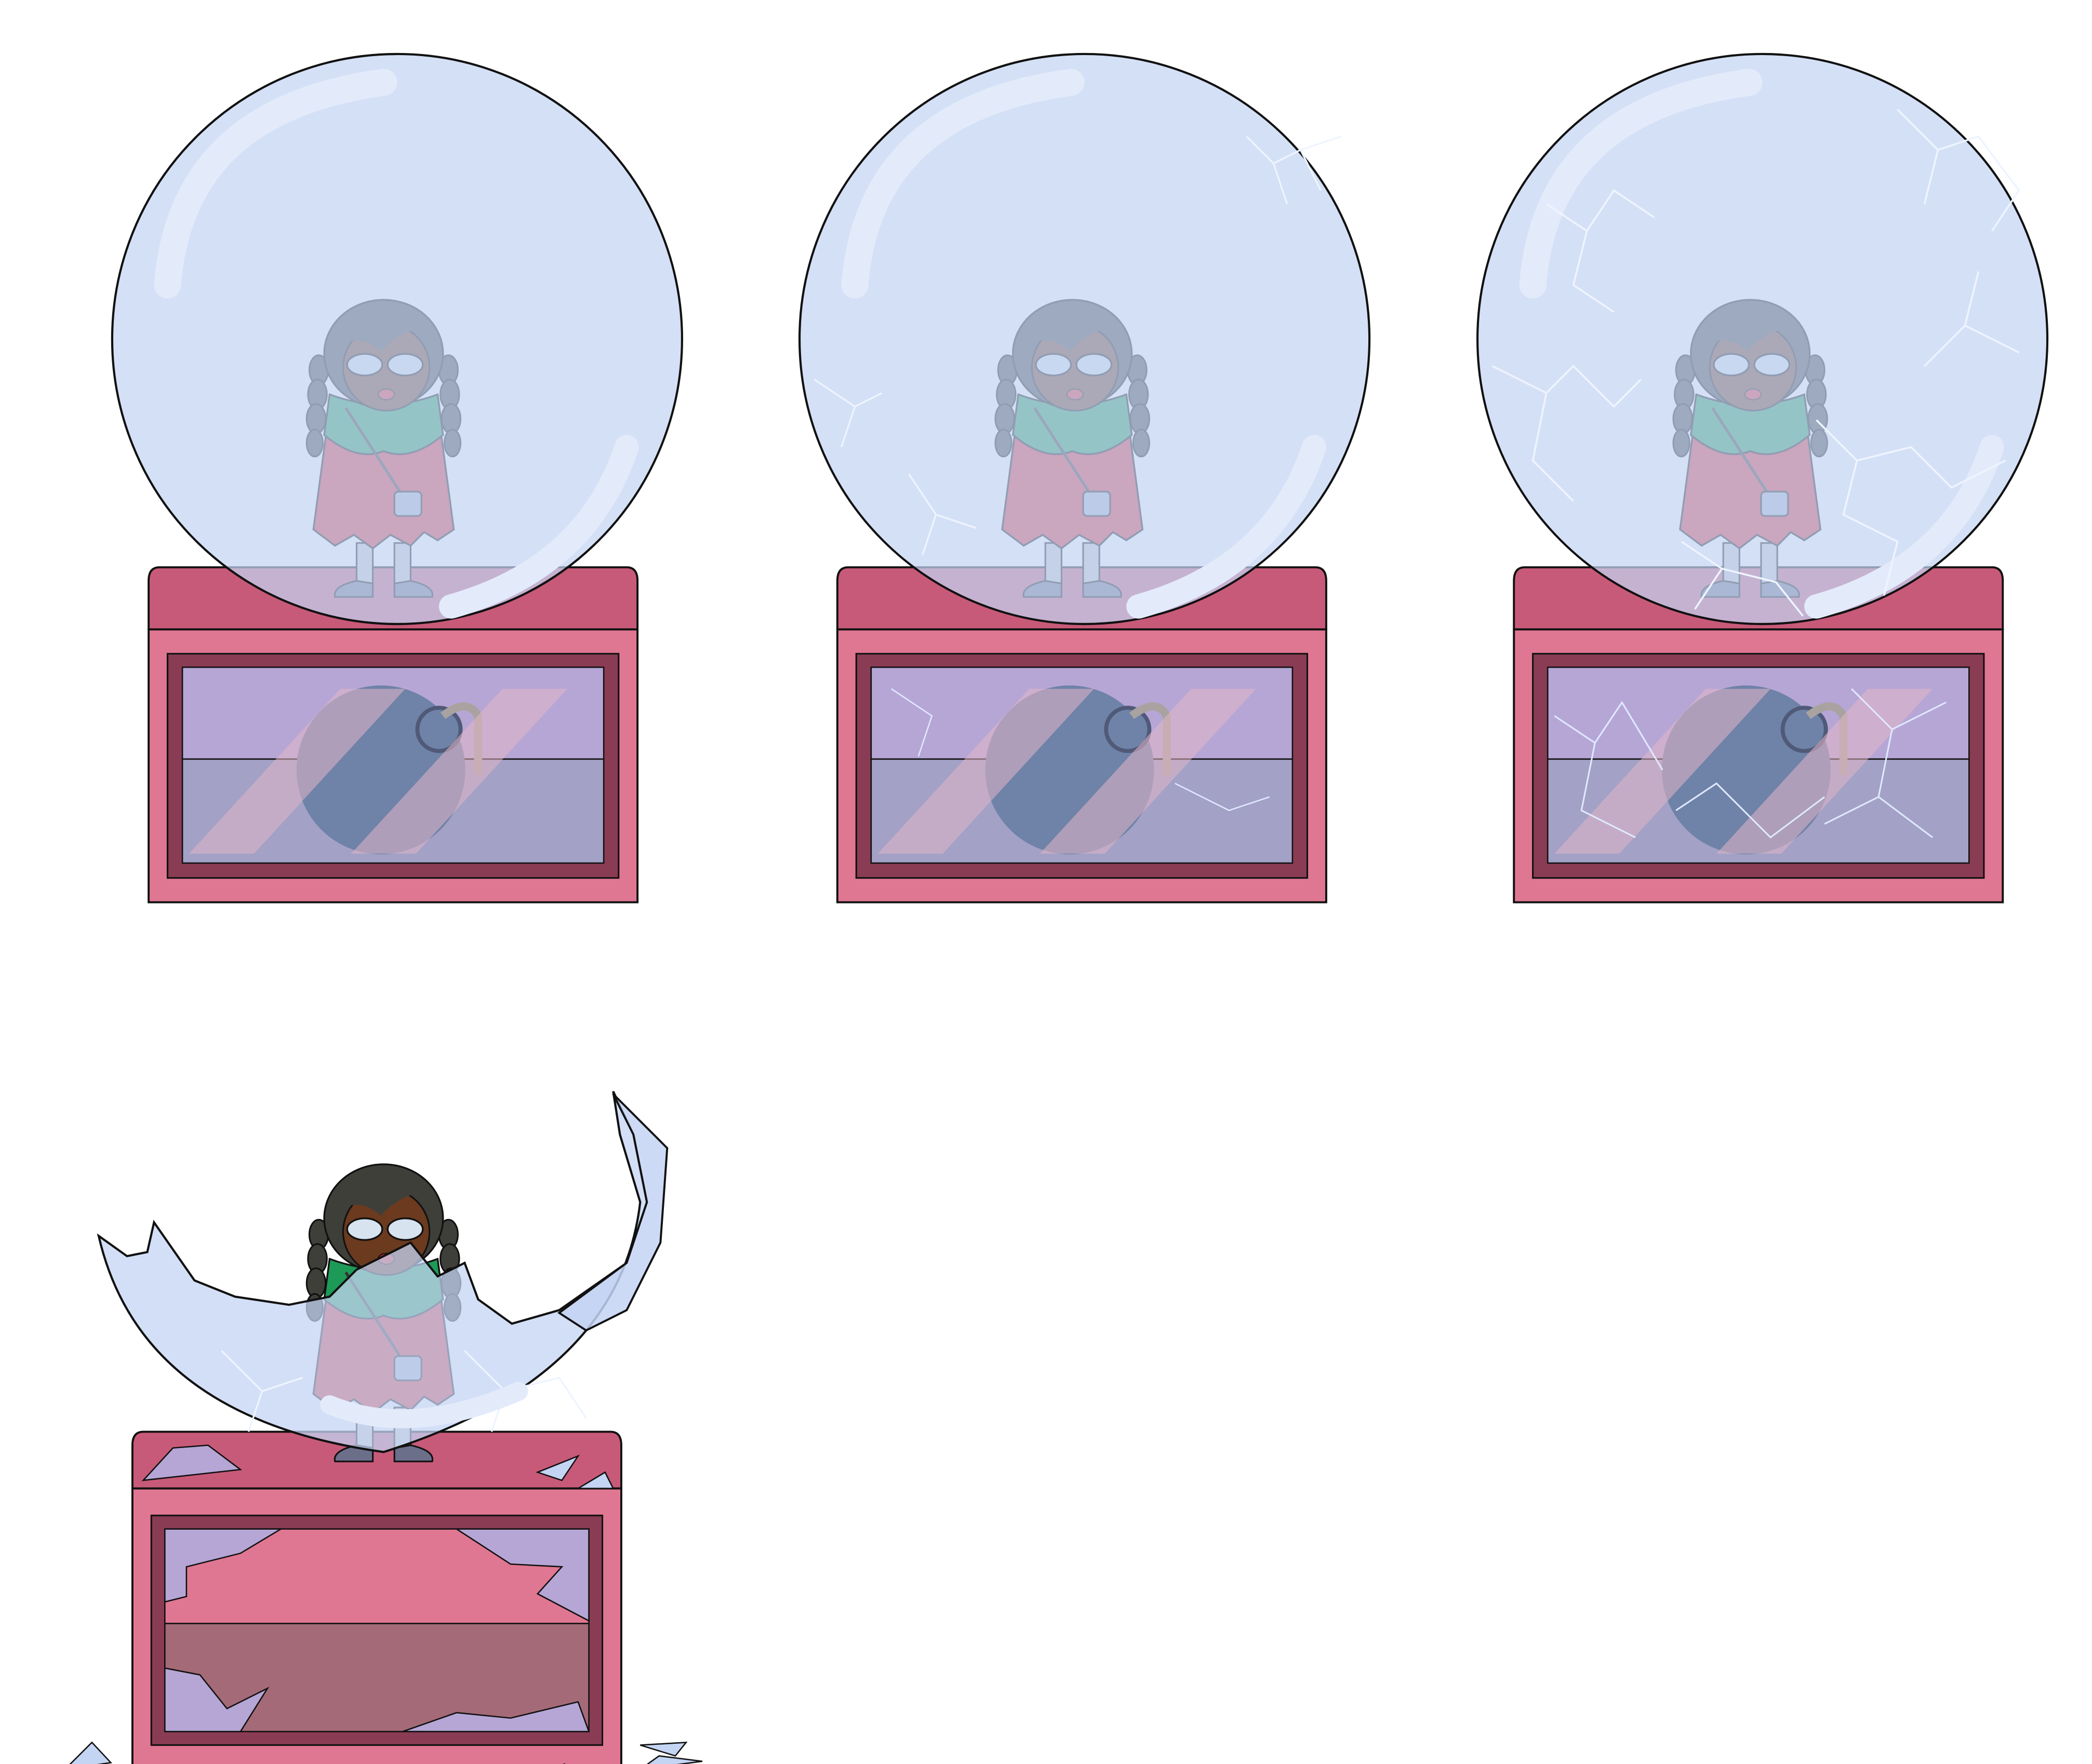 This screenshot has width=2092, height=1764. I want to click on panel-4-shattered-globe, so click(383, 1428).